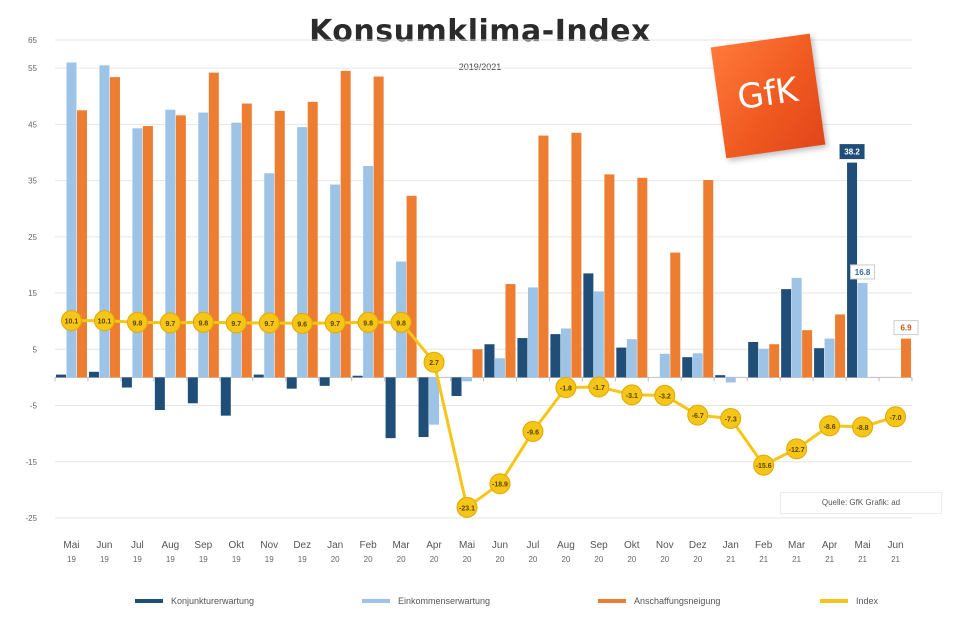 Image resolution: width=960 pixels, height=635 pixels. I want to click on x-tick-label-month: Aug, so click(566, 545).